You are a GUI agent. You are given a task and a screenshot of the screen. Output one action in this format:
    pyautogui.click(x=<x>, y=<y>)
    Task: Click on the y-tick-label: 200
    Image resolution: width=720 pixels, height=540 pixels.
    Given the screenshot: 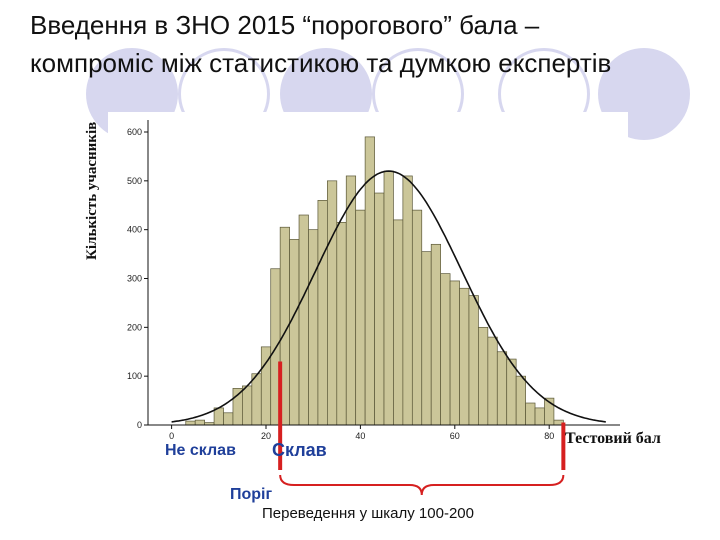 What is the action you would take?
    pyautogui.click(x=134, y=327)
    